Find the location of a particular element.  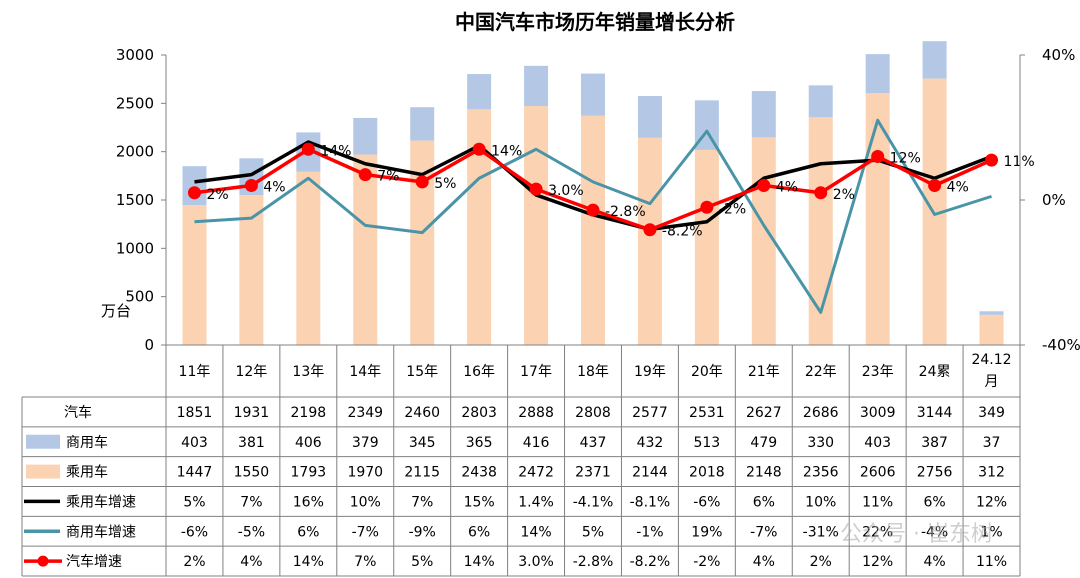

x-category-label: 14年 is located at coordinates (365, 372).